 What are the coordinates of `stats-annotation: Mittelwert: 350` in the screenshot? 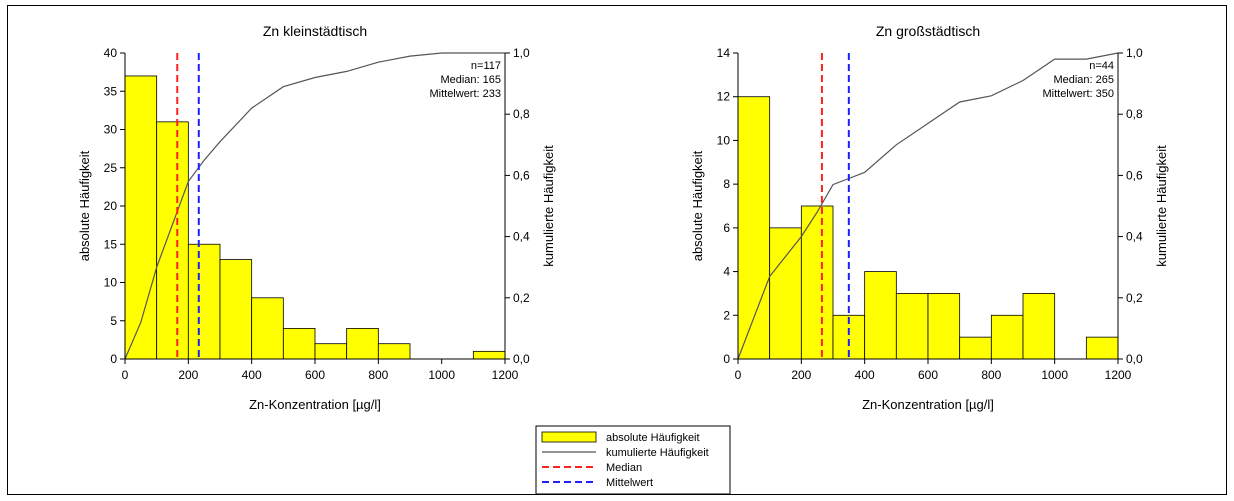 It's located at (1078, 94).